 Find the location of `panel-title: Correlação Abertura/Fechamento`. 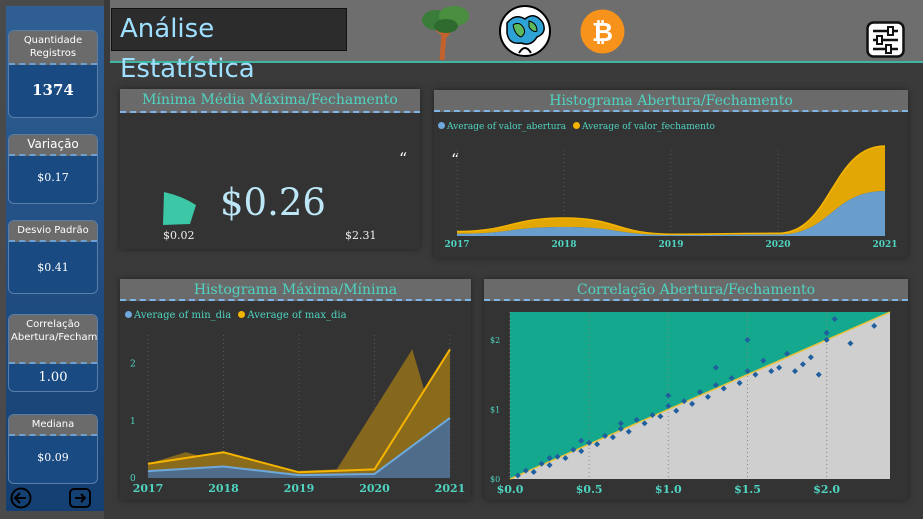

panel-title: Correlação Abertura/Fechamento is located at coordinates (696, 290).